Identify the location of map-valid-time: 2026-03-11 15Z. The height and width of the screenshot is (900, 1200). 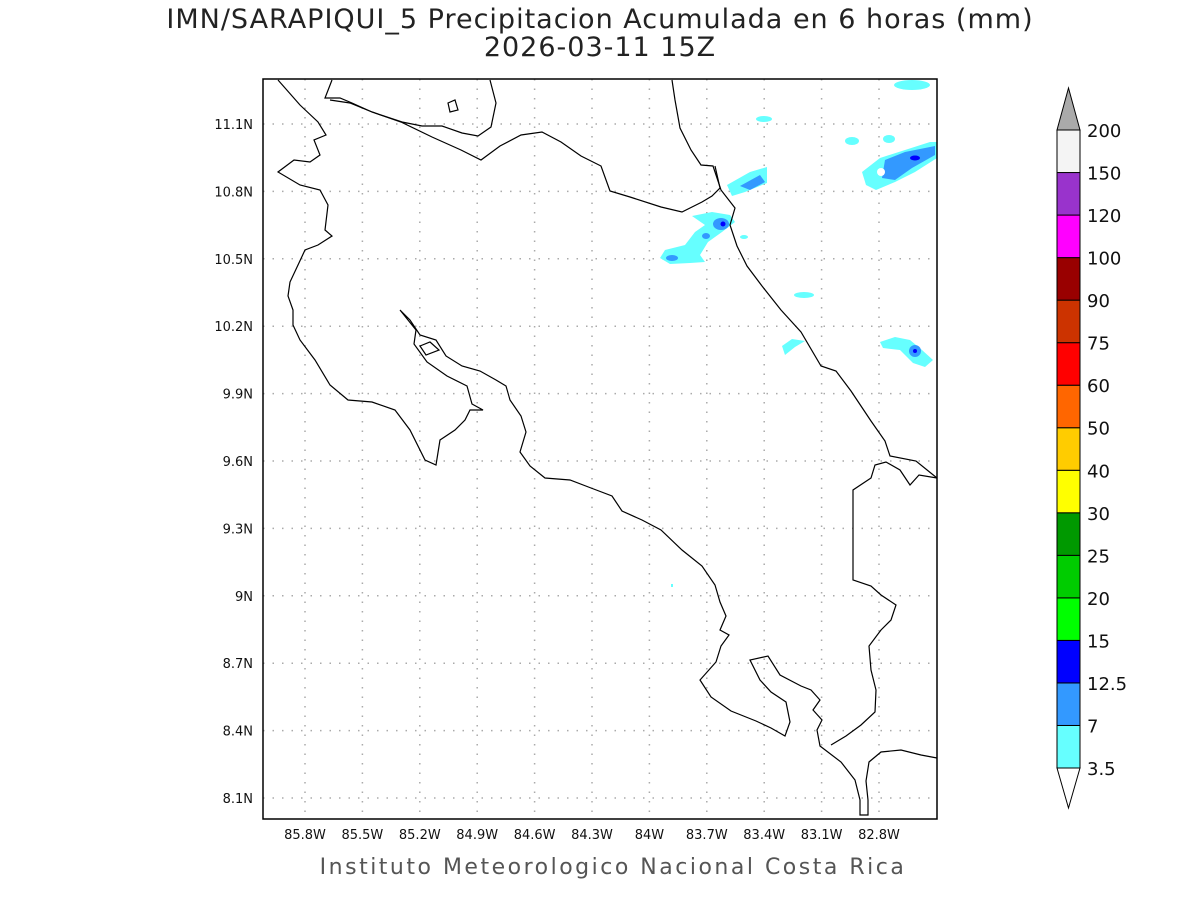
(600, 47).